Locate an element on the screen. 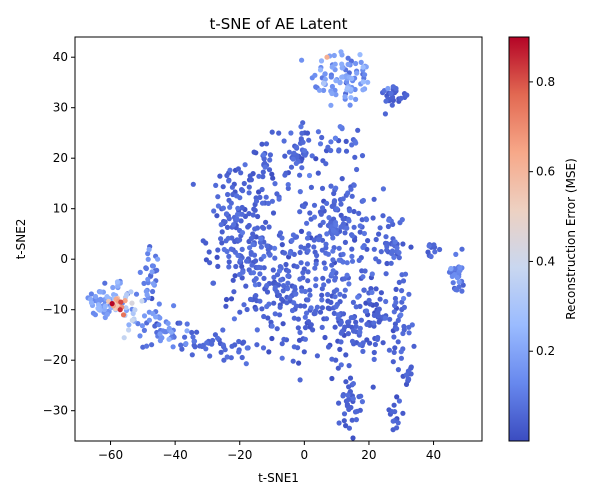 The image size is (600, 504). x-axis: −60 −40 −20 0 20 40 is located at coordinates (269, 451).